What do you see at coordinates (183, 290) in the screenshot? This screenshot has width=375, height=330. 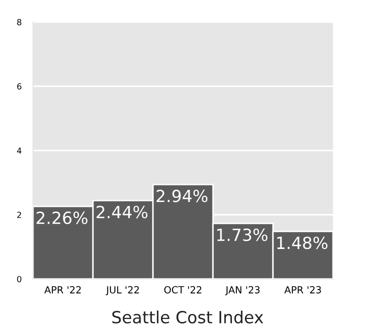 I see `x-tick-label: OCT '22` at bounding box center [183, 290].